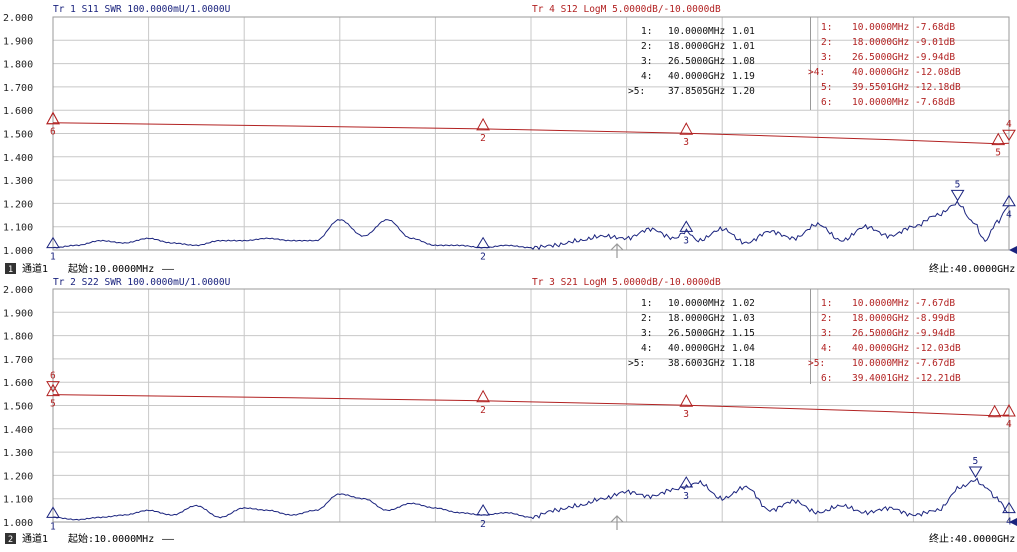  Describe the element at coordinates (696, 363) in the screenshot. I see `marker-freq: 38.6003GHz` at that location.